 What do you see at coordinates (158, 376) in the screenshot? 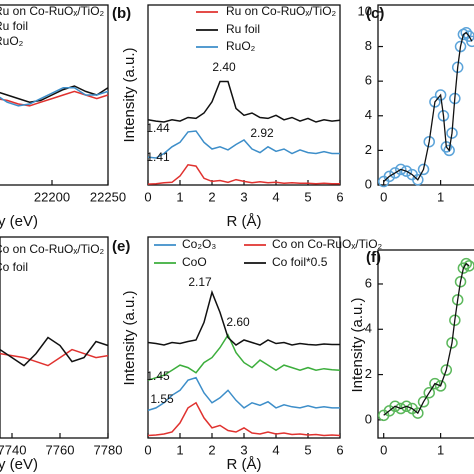
I see `peak-annotation: 1.45` at bounding box center [158, 376].